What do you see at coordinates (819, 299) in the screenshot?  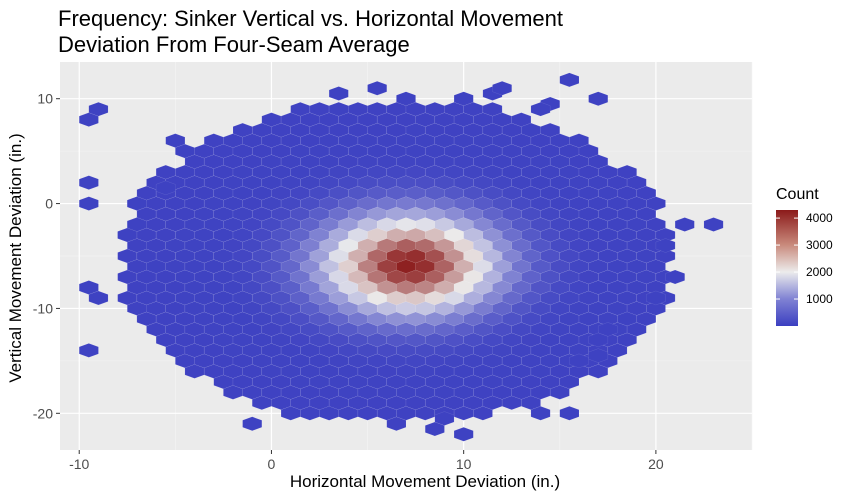 I see `legend-tick-label: 1000` at bounding box center [819, 299].